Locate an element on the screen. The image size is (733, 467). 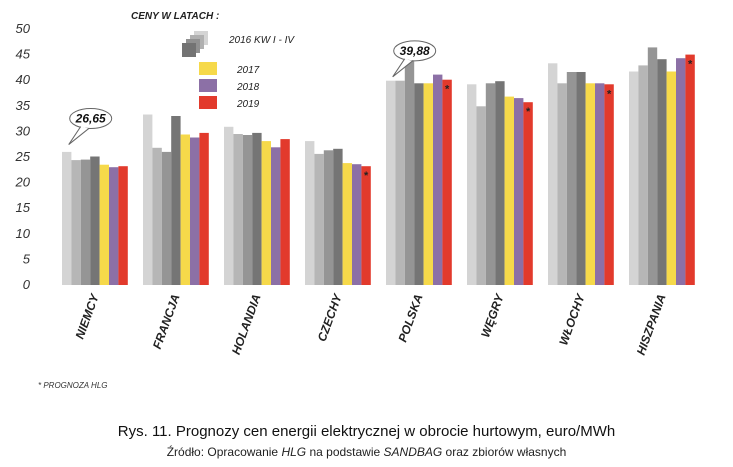
source-mid: na podstawie is located at coordinates (345, 452).